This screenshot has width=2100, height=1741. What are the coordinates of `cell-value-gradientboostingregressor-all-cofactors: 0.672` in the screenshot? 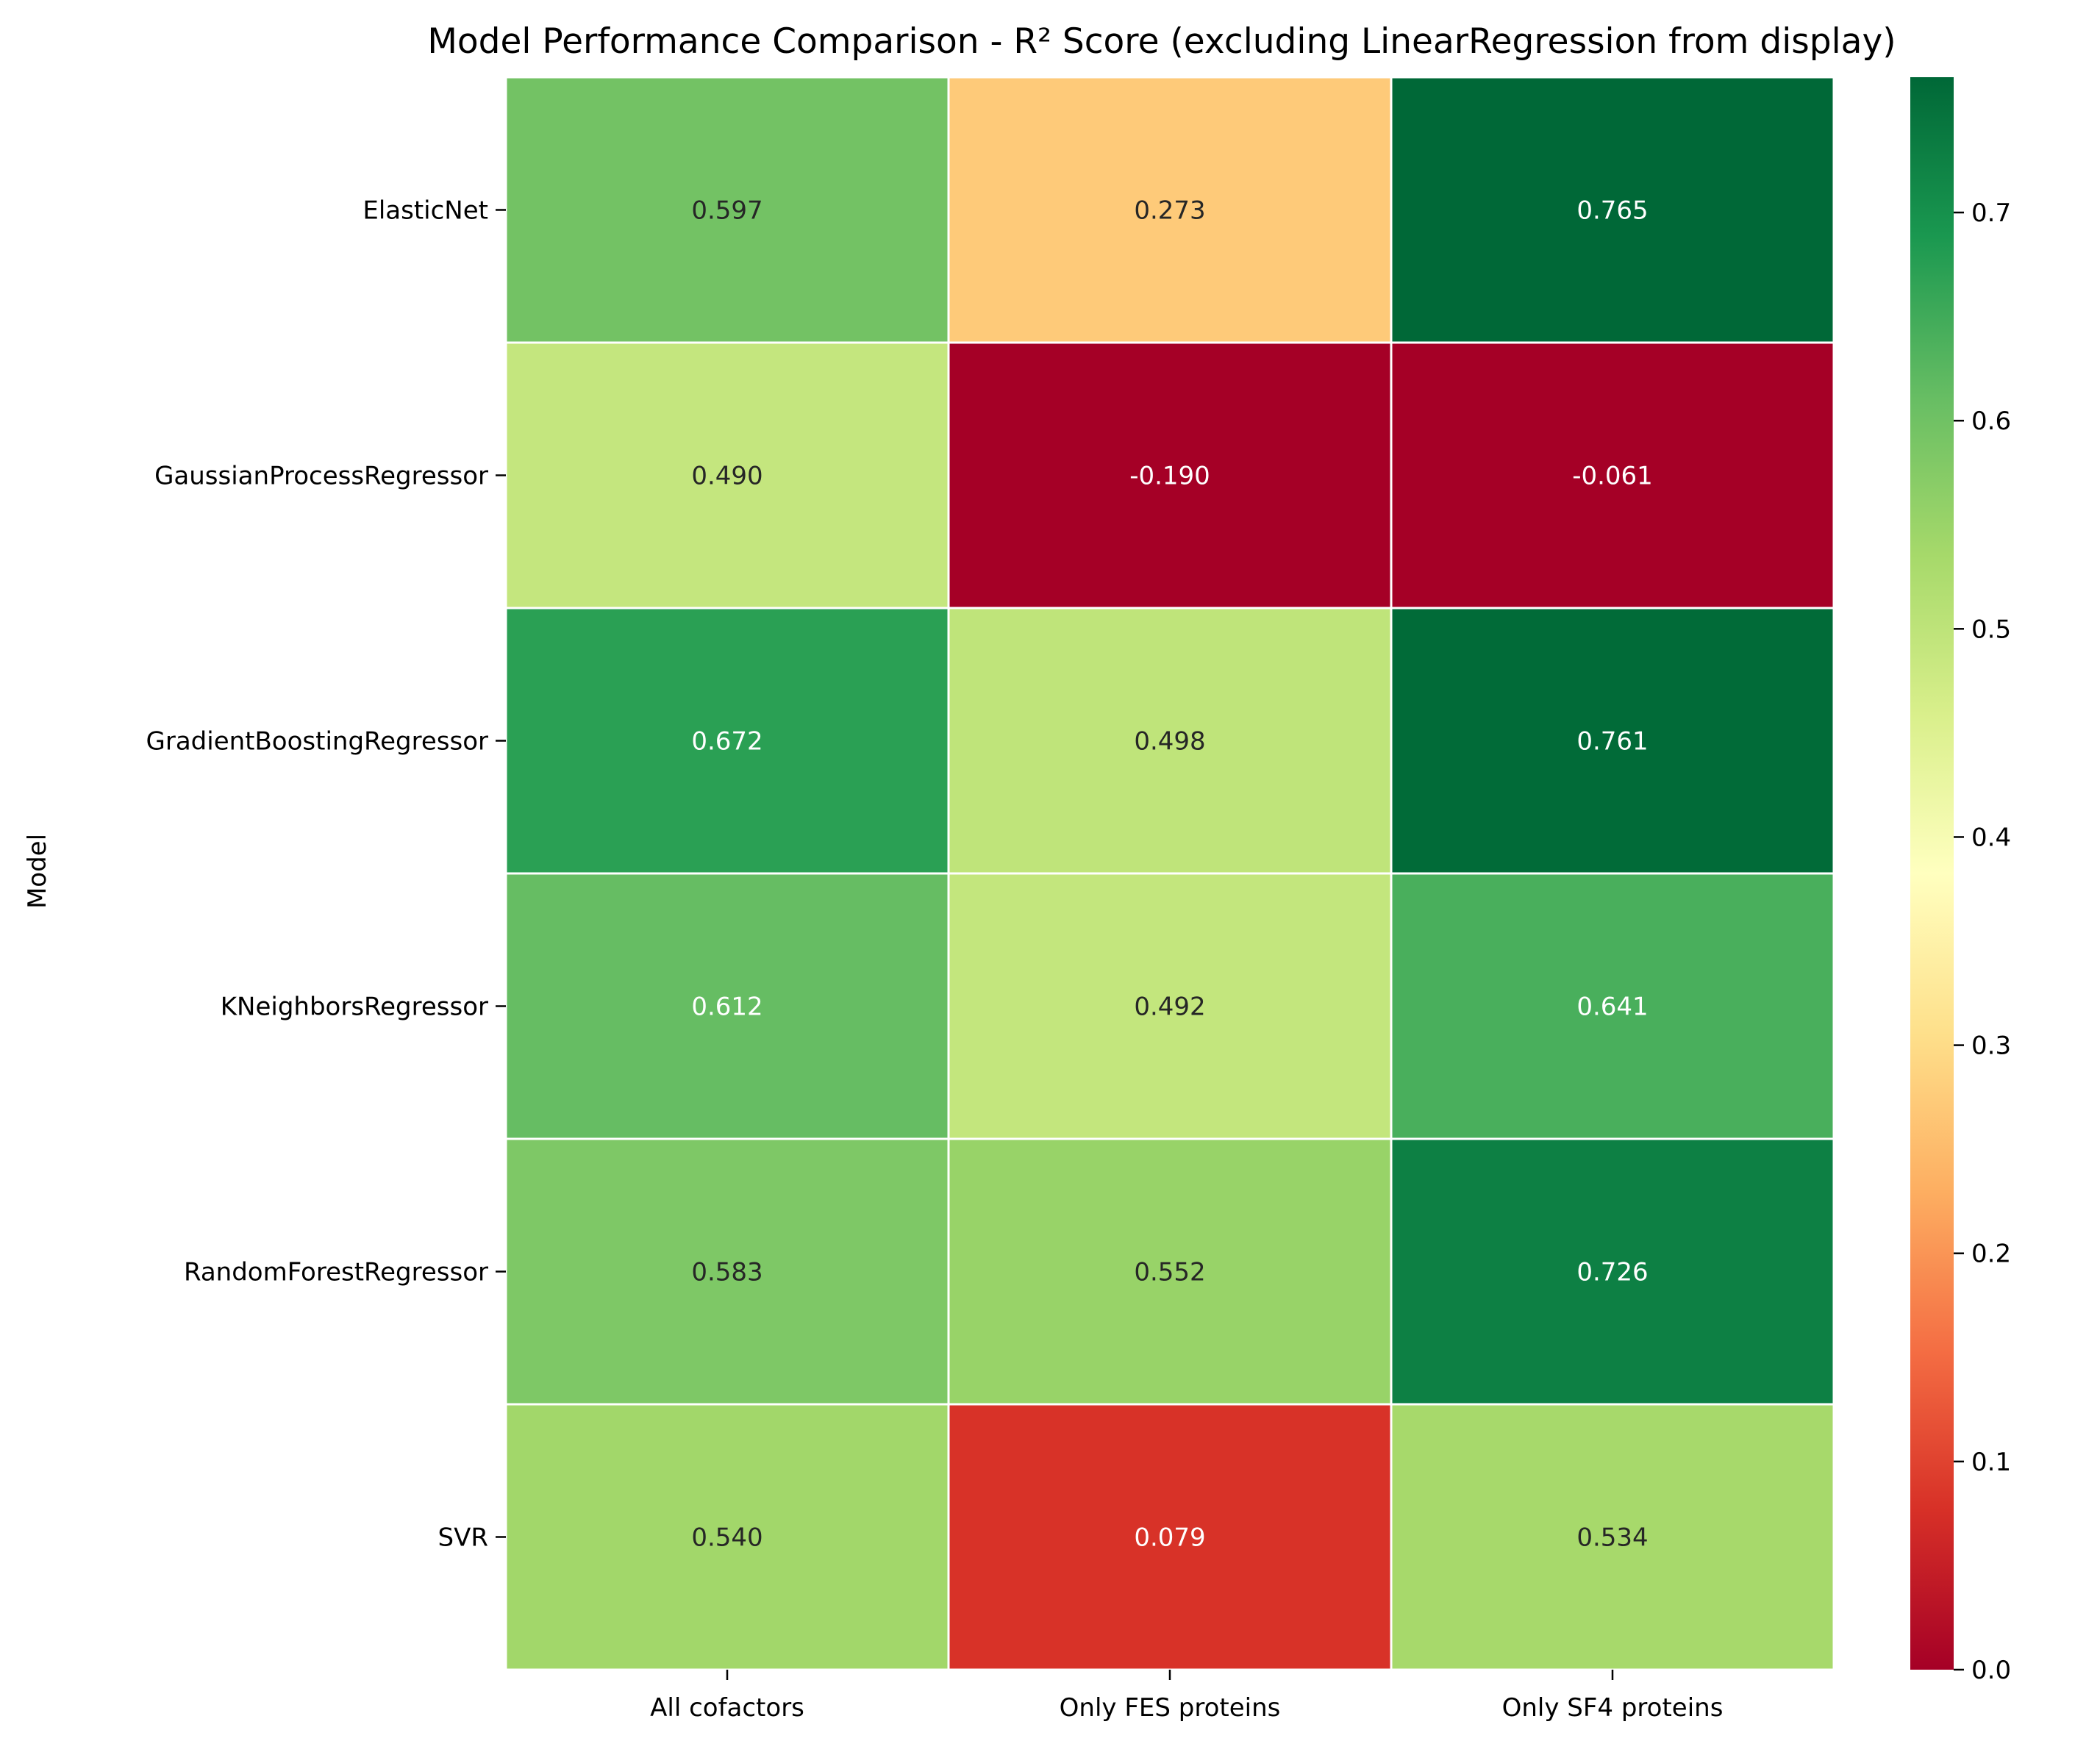 It's located at (727, 742).